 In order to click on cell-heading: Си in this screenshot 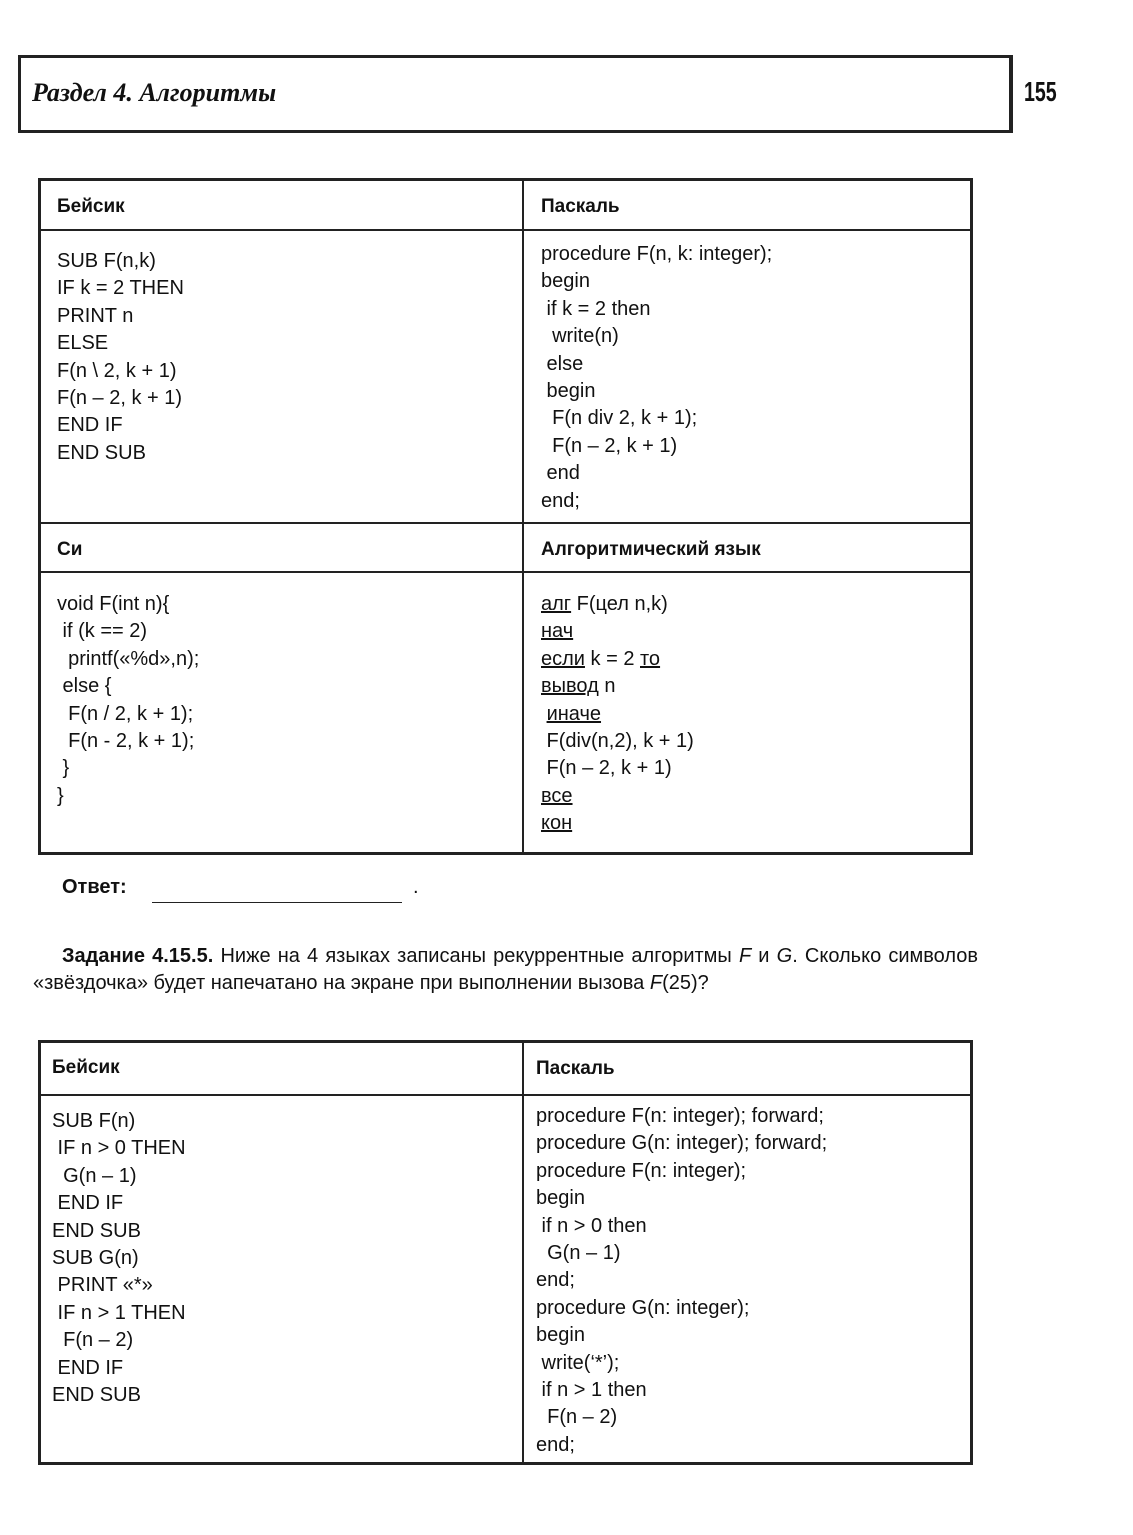, I will do `click(70, 549)`.